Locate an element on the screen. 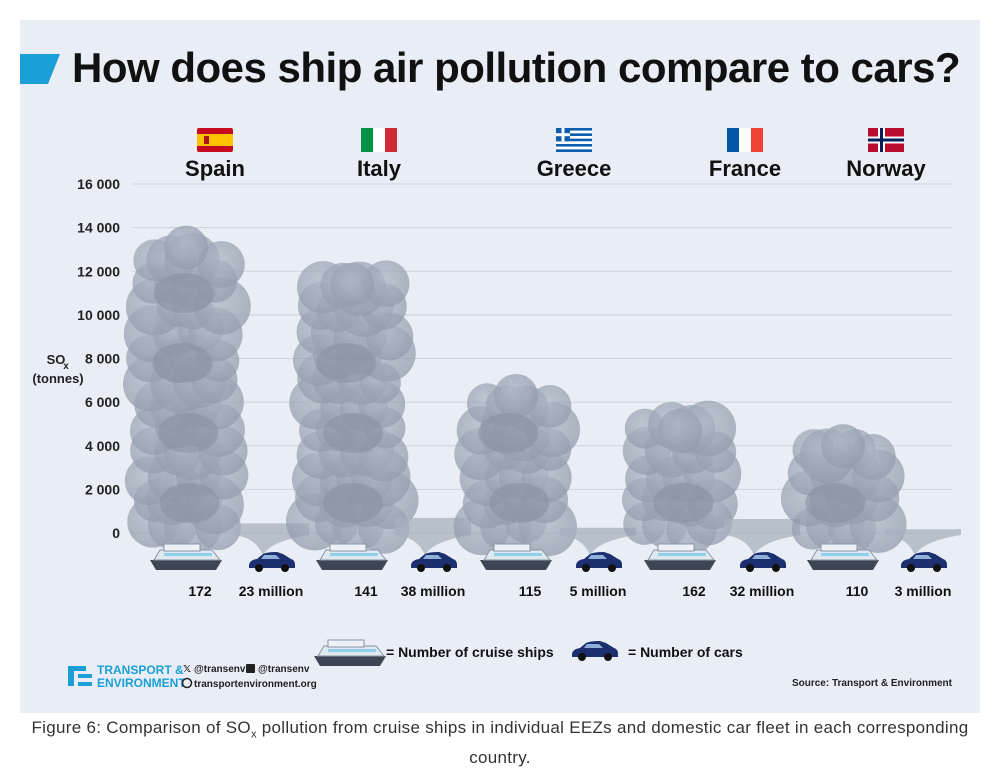 This screenshot has height=778, width=1000. y-tick-label: 6 000 is located at coordinates (102, 402).